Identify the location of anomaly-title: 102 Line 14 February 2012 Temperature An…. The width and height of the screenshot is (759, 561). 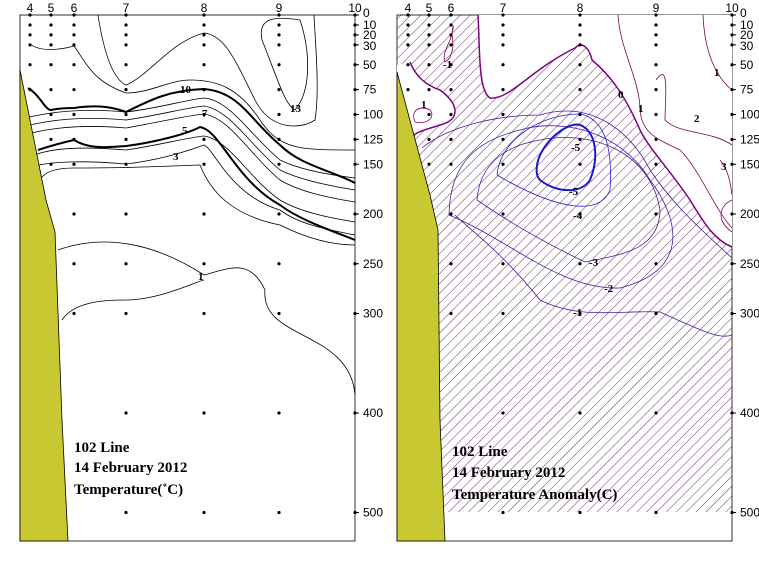
(534, 473).